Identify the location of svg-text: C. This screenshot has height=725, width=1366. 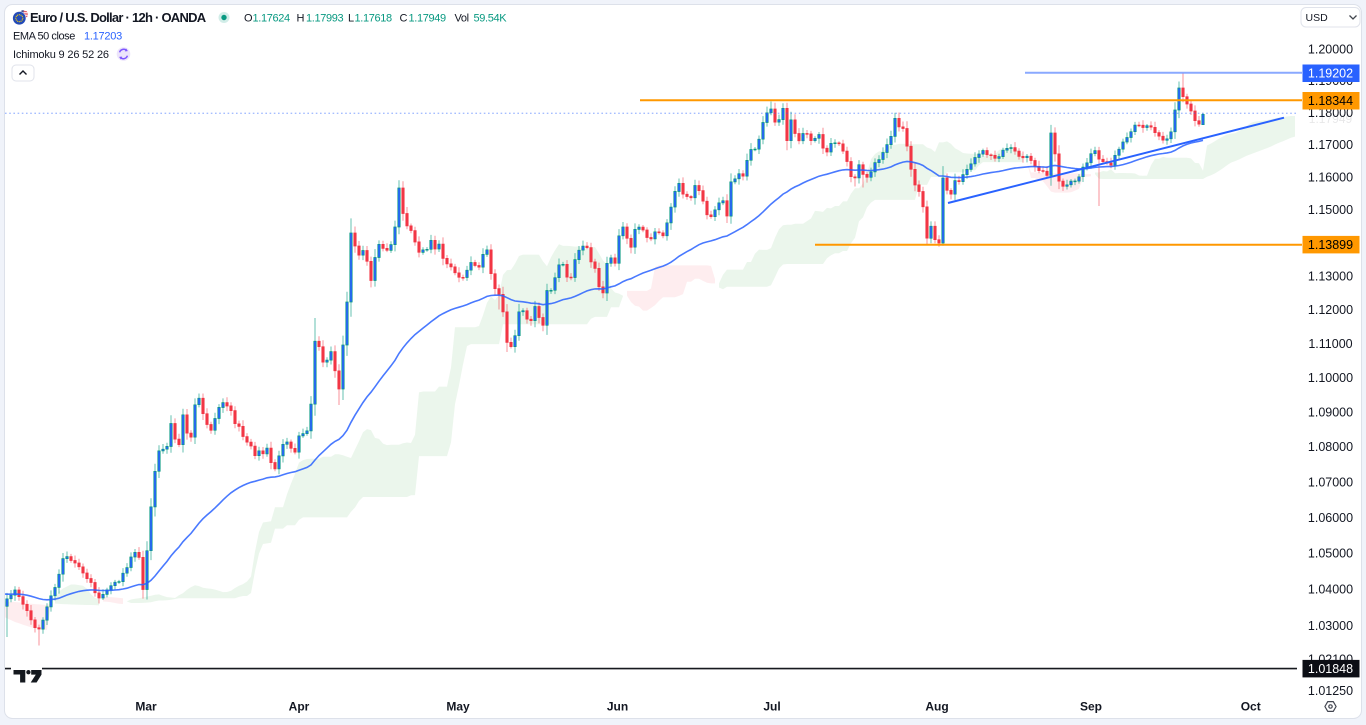
(404, 19).